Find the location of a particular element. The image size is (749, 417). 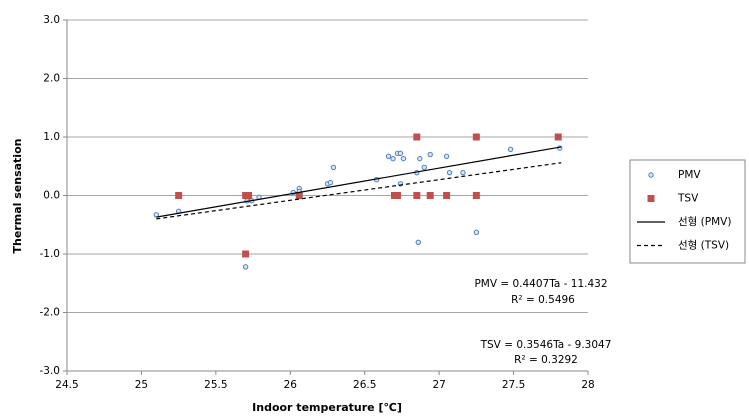

y-tick-label: 1.0 is located at coordinates (51, 137).